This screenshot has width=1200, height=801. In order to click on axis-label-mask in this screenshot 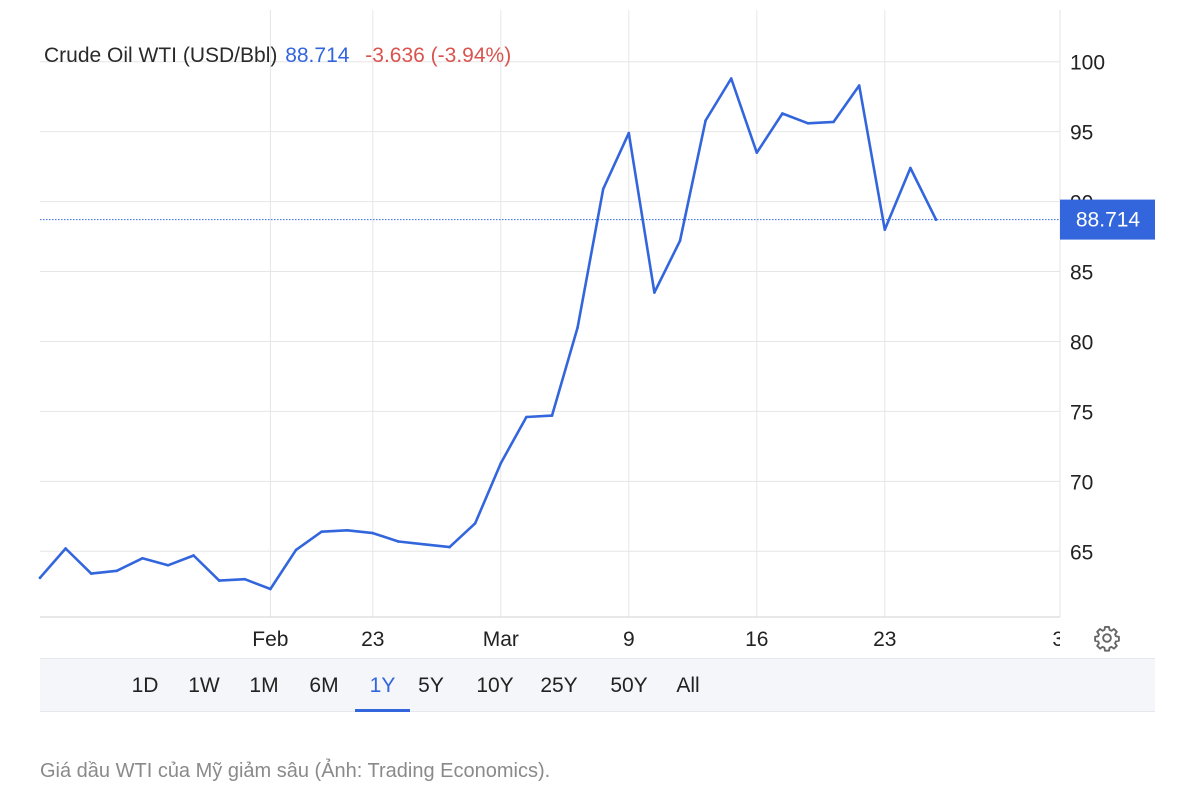, I will do `click(1075, 638)`.